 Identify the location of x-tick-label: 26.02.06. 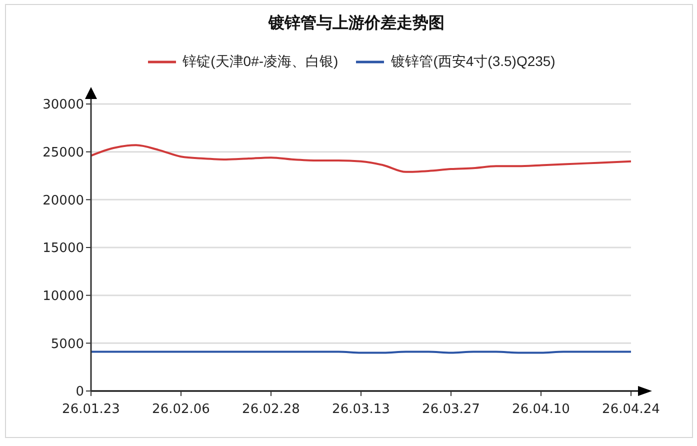
(181, 409).